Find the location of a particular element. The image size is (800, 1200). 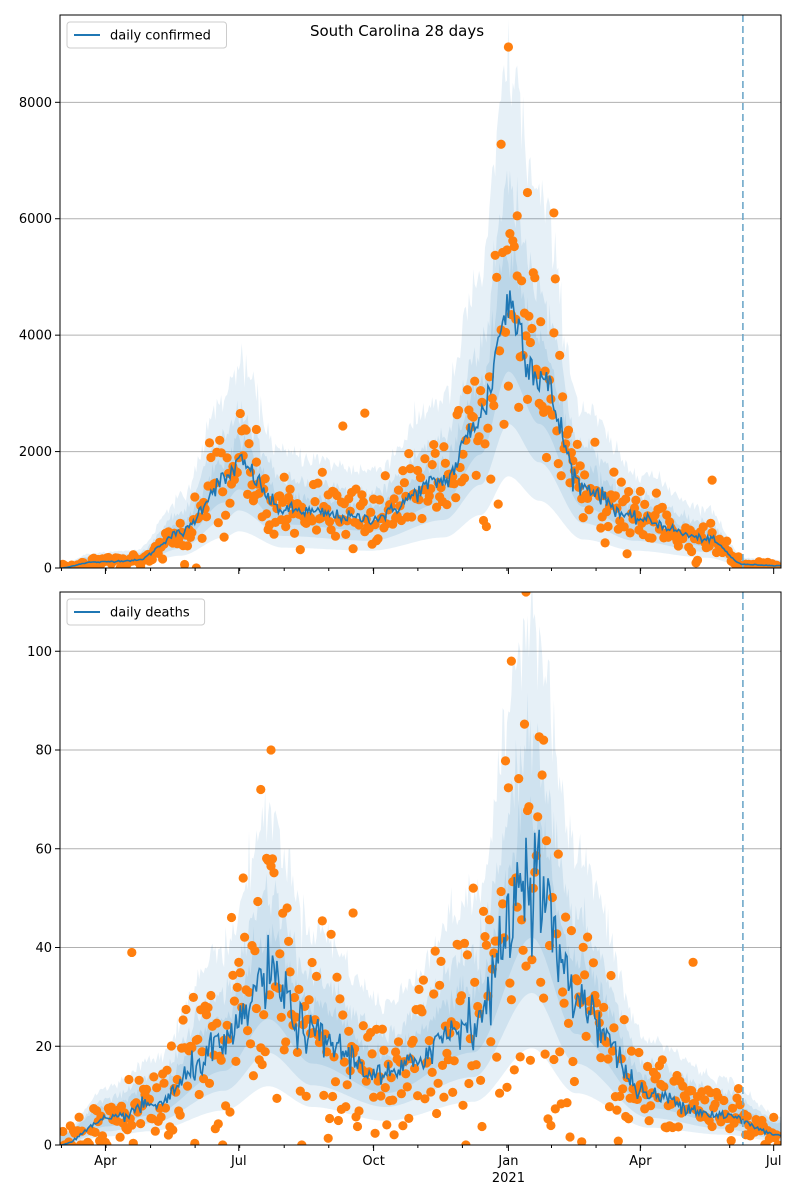

confirmed-ytick-label: 8000 is located at coordinates (35, 103).